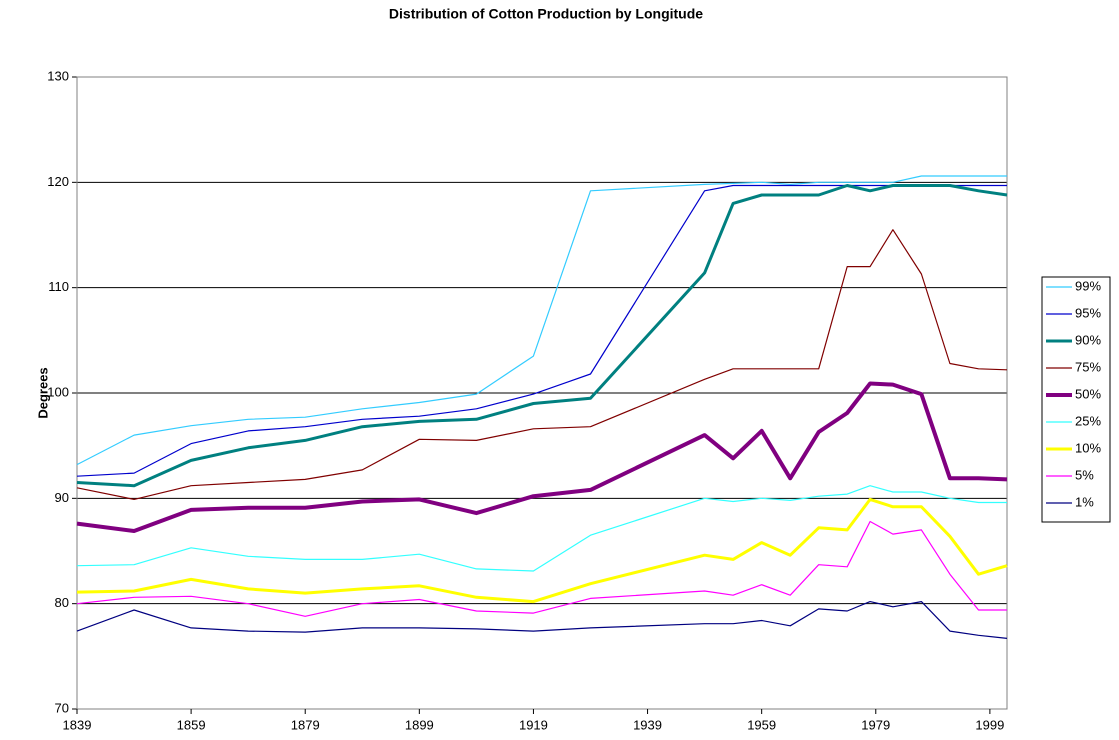 This screenshot has width=1119, height=740. Describe the element at coordinates (1088, 339) in the screenshot. I see `legend-label: 90%` at that location.